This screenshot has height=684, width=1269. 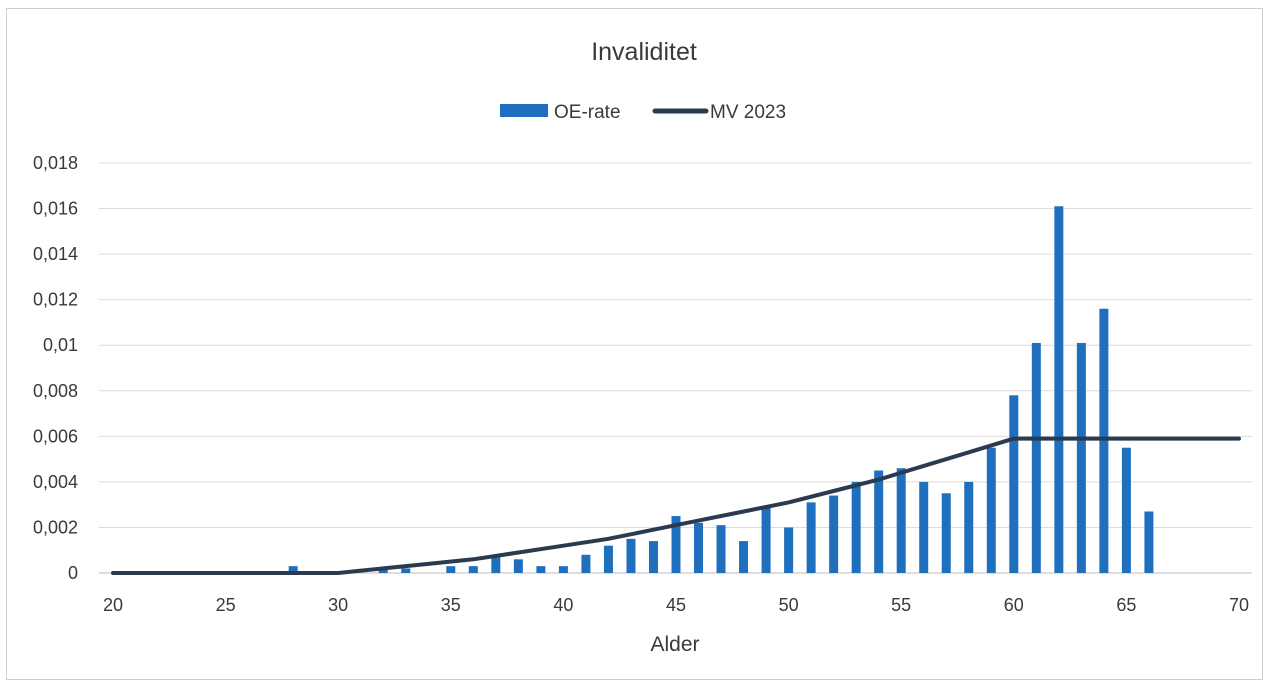 I want to click on y-tick-label: 0,012, so click(x=55, y=300).